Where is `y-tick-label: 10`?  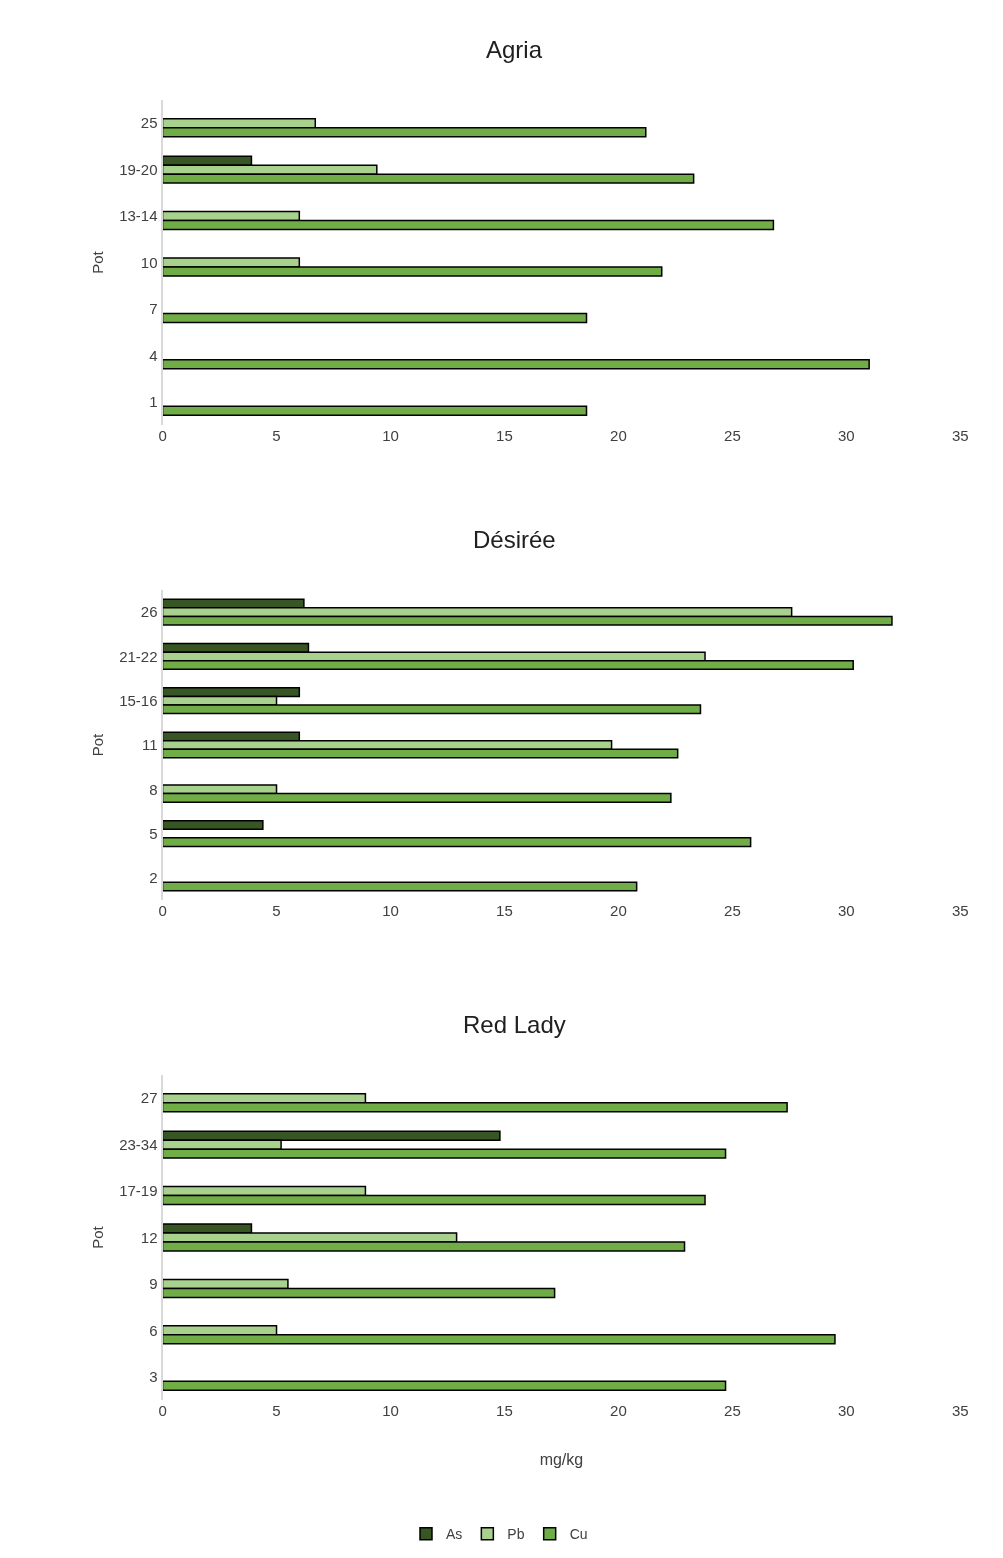 y-tick-label: 10 is located at coordinates (149, 262).